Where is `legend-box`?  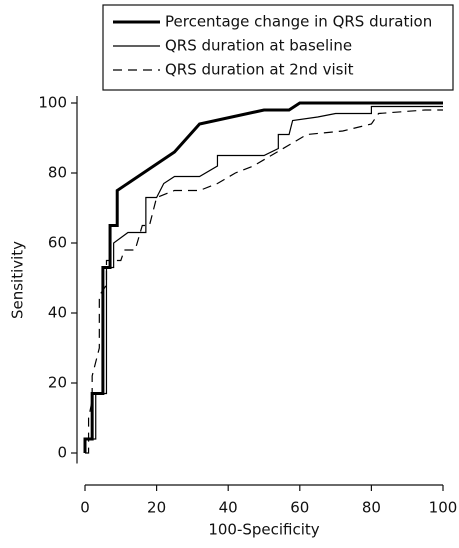
legend-box is located at coordinates (278, 47).